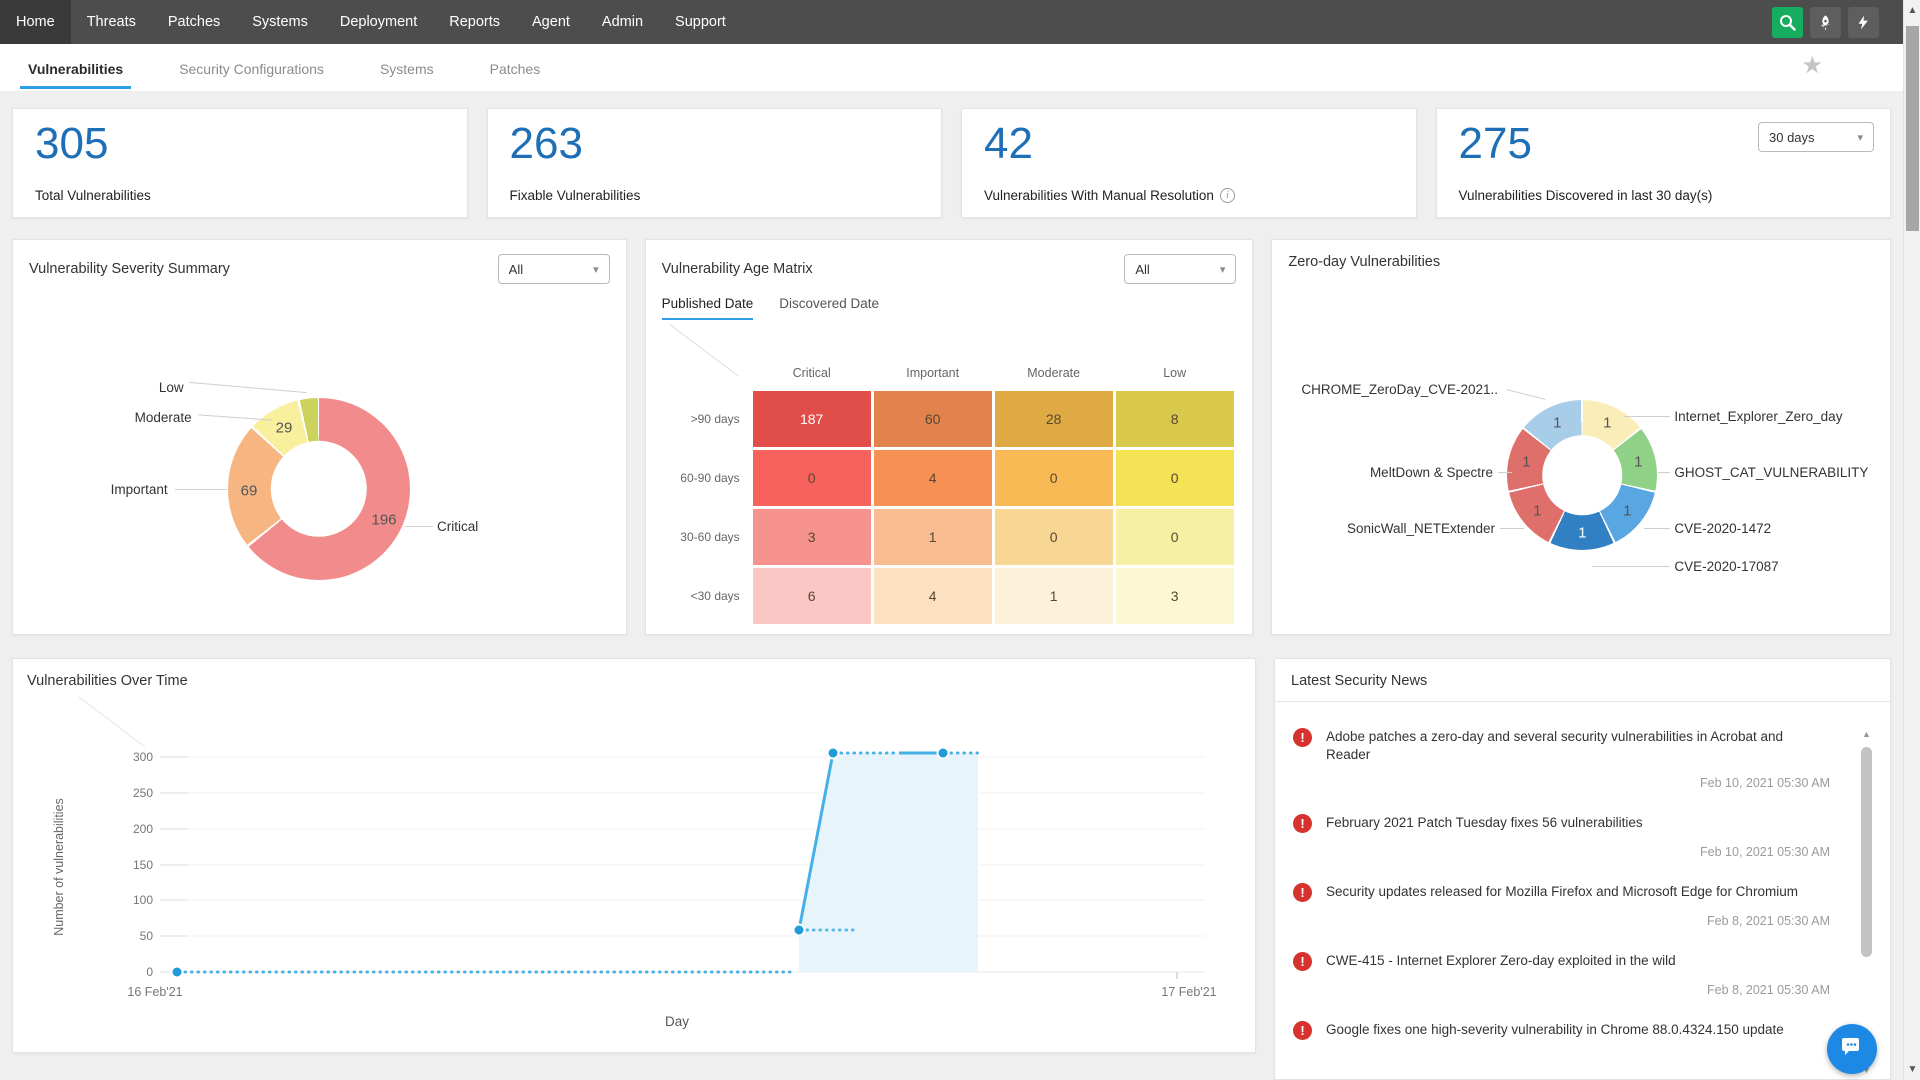 This screenshot has height=1080, width=1920. Describe the element at coordinates (384, 520) in the screenshot. I see `slice-value-critical: 196` at that location.